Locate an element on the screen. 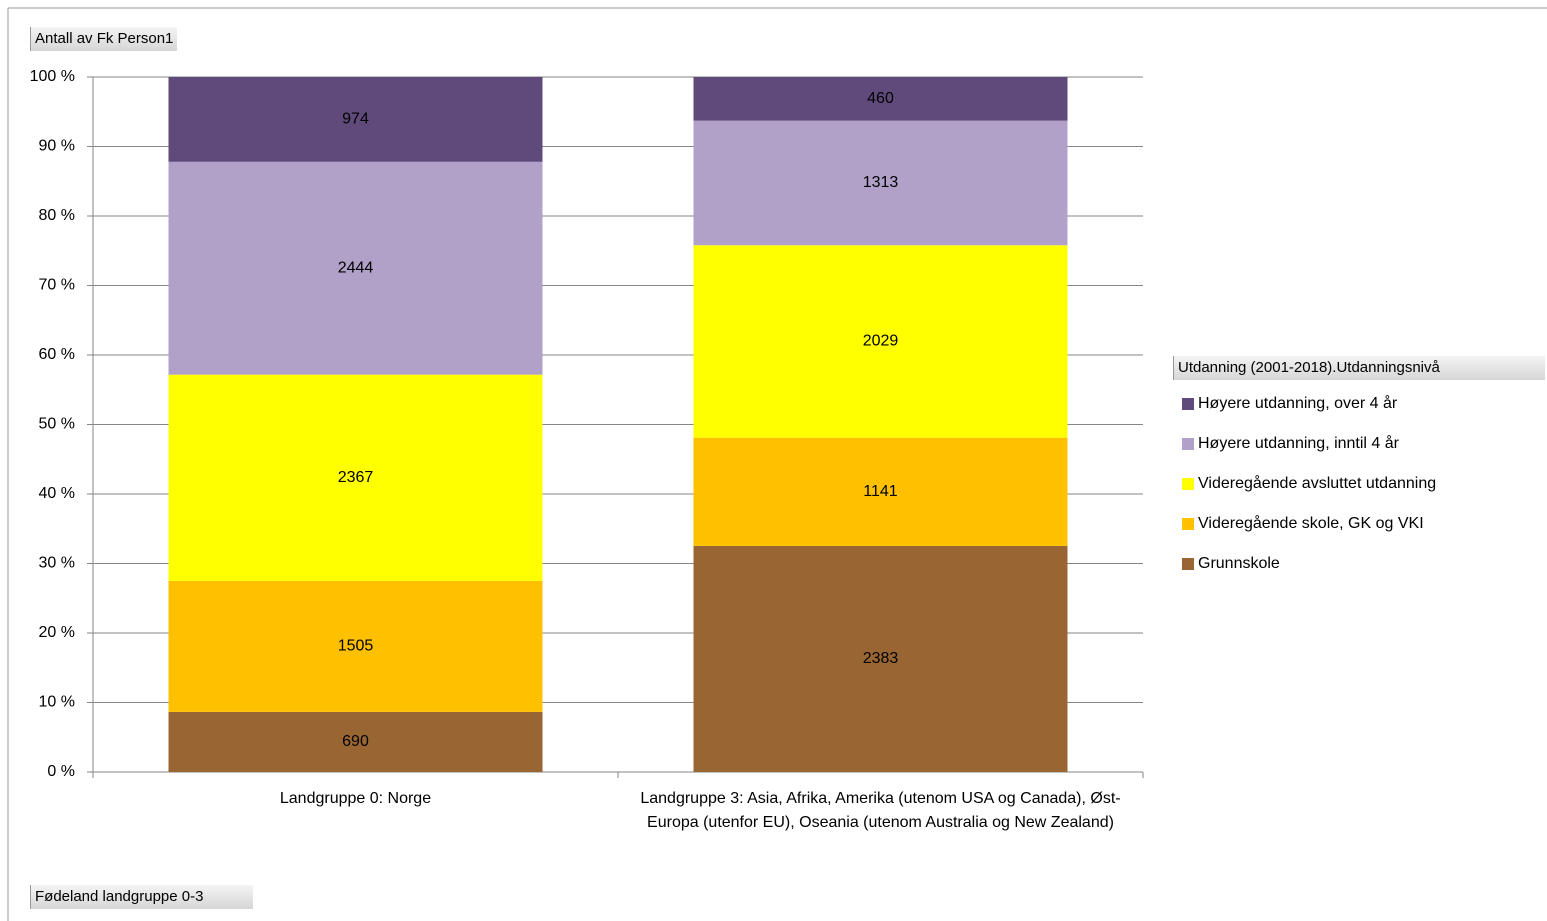  data-label: 2444 is located at coordinates (356, 267).